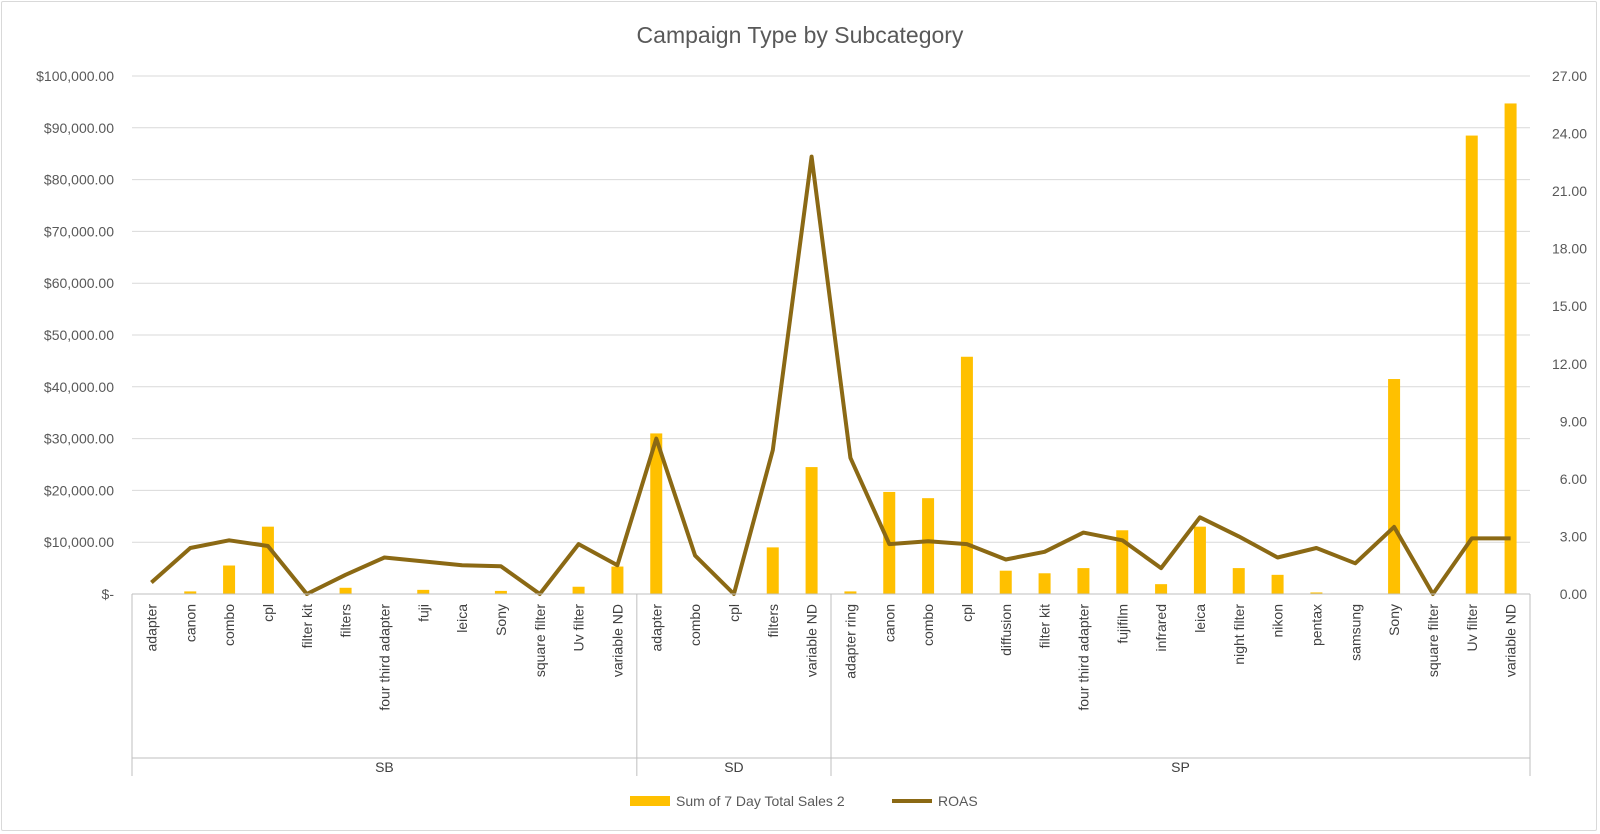  What do you see at coordinates (760, 801) in the screenshot?
I see `legend-label-sales: Sum of 7 Day Total Sales 2` at bounding box center [760, 801].